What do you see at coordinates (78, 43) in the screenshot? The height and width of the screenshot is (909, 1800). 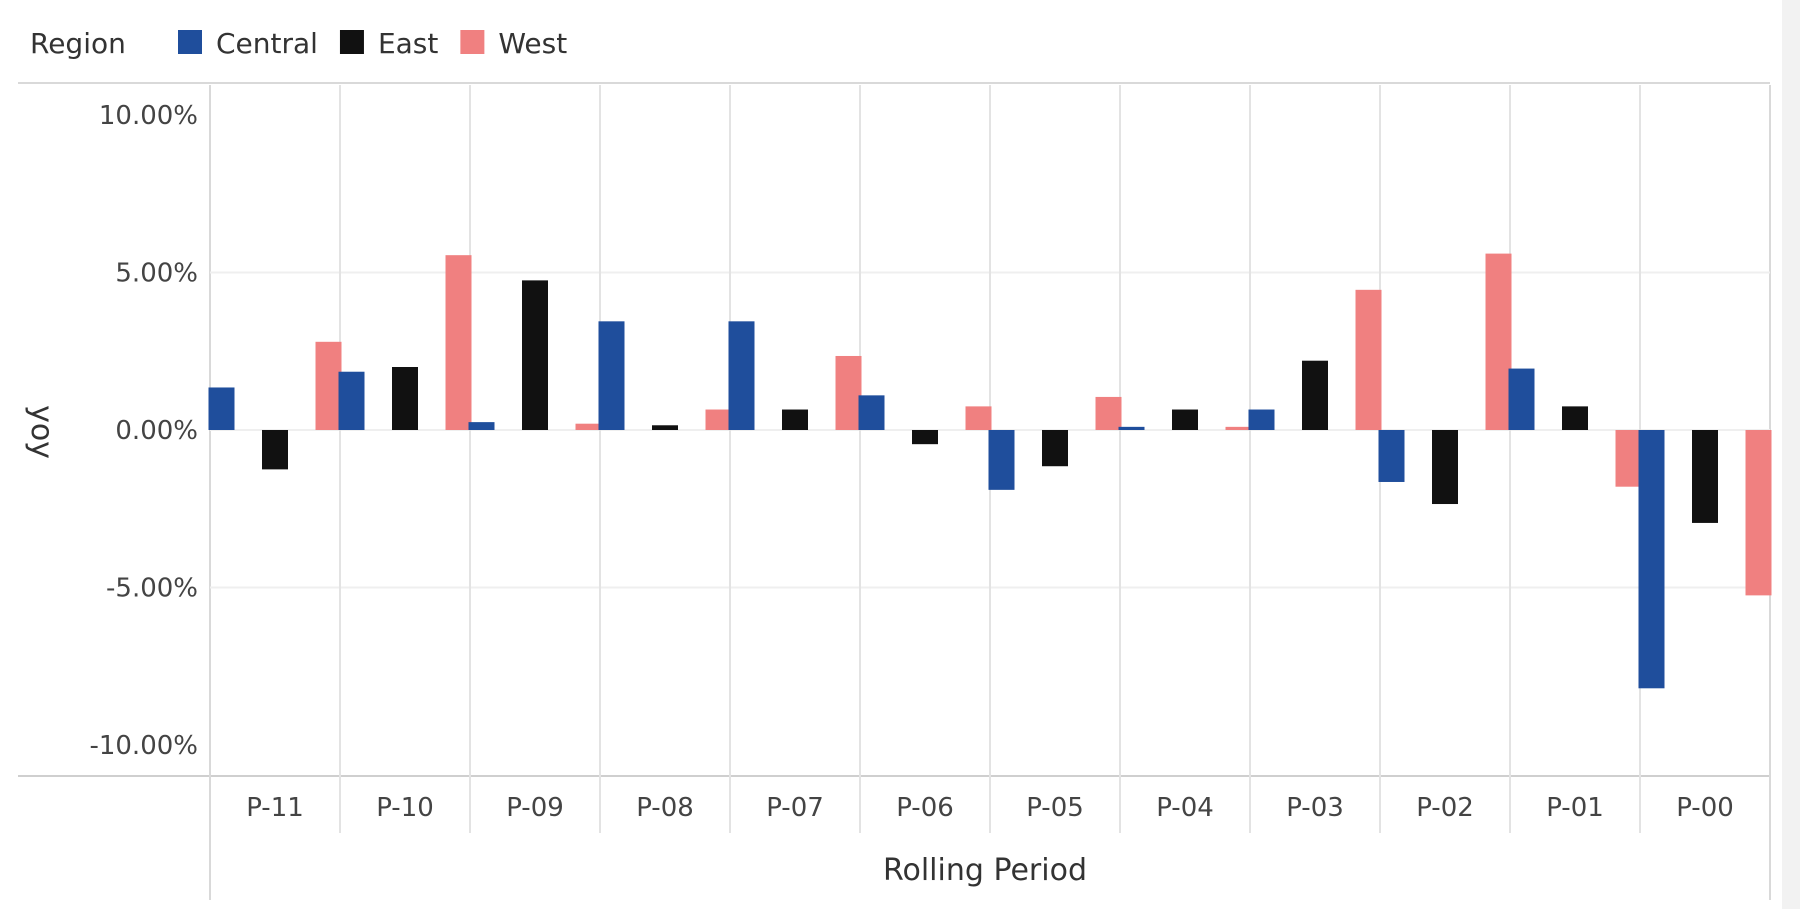 I see `legend-title: Region` at bounding box center [78, 43].